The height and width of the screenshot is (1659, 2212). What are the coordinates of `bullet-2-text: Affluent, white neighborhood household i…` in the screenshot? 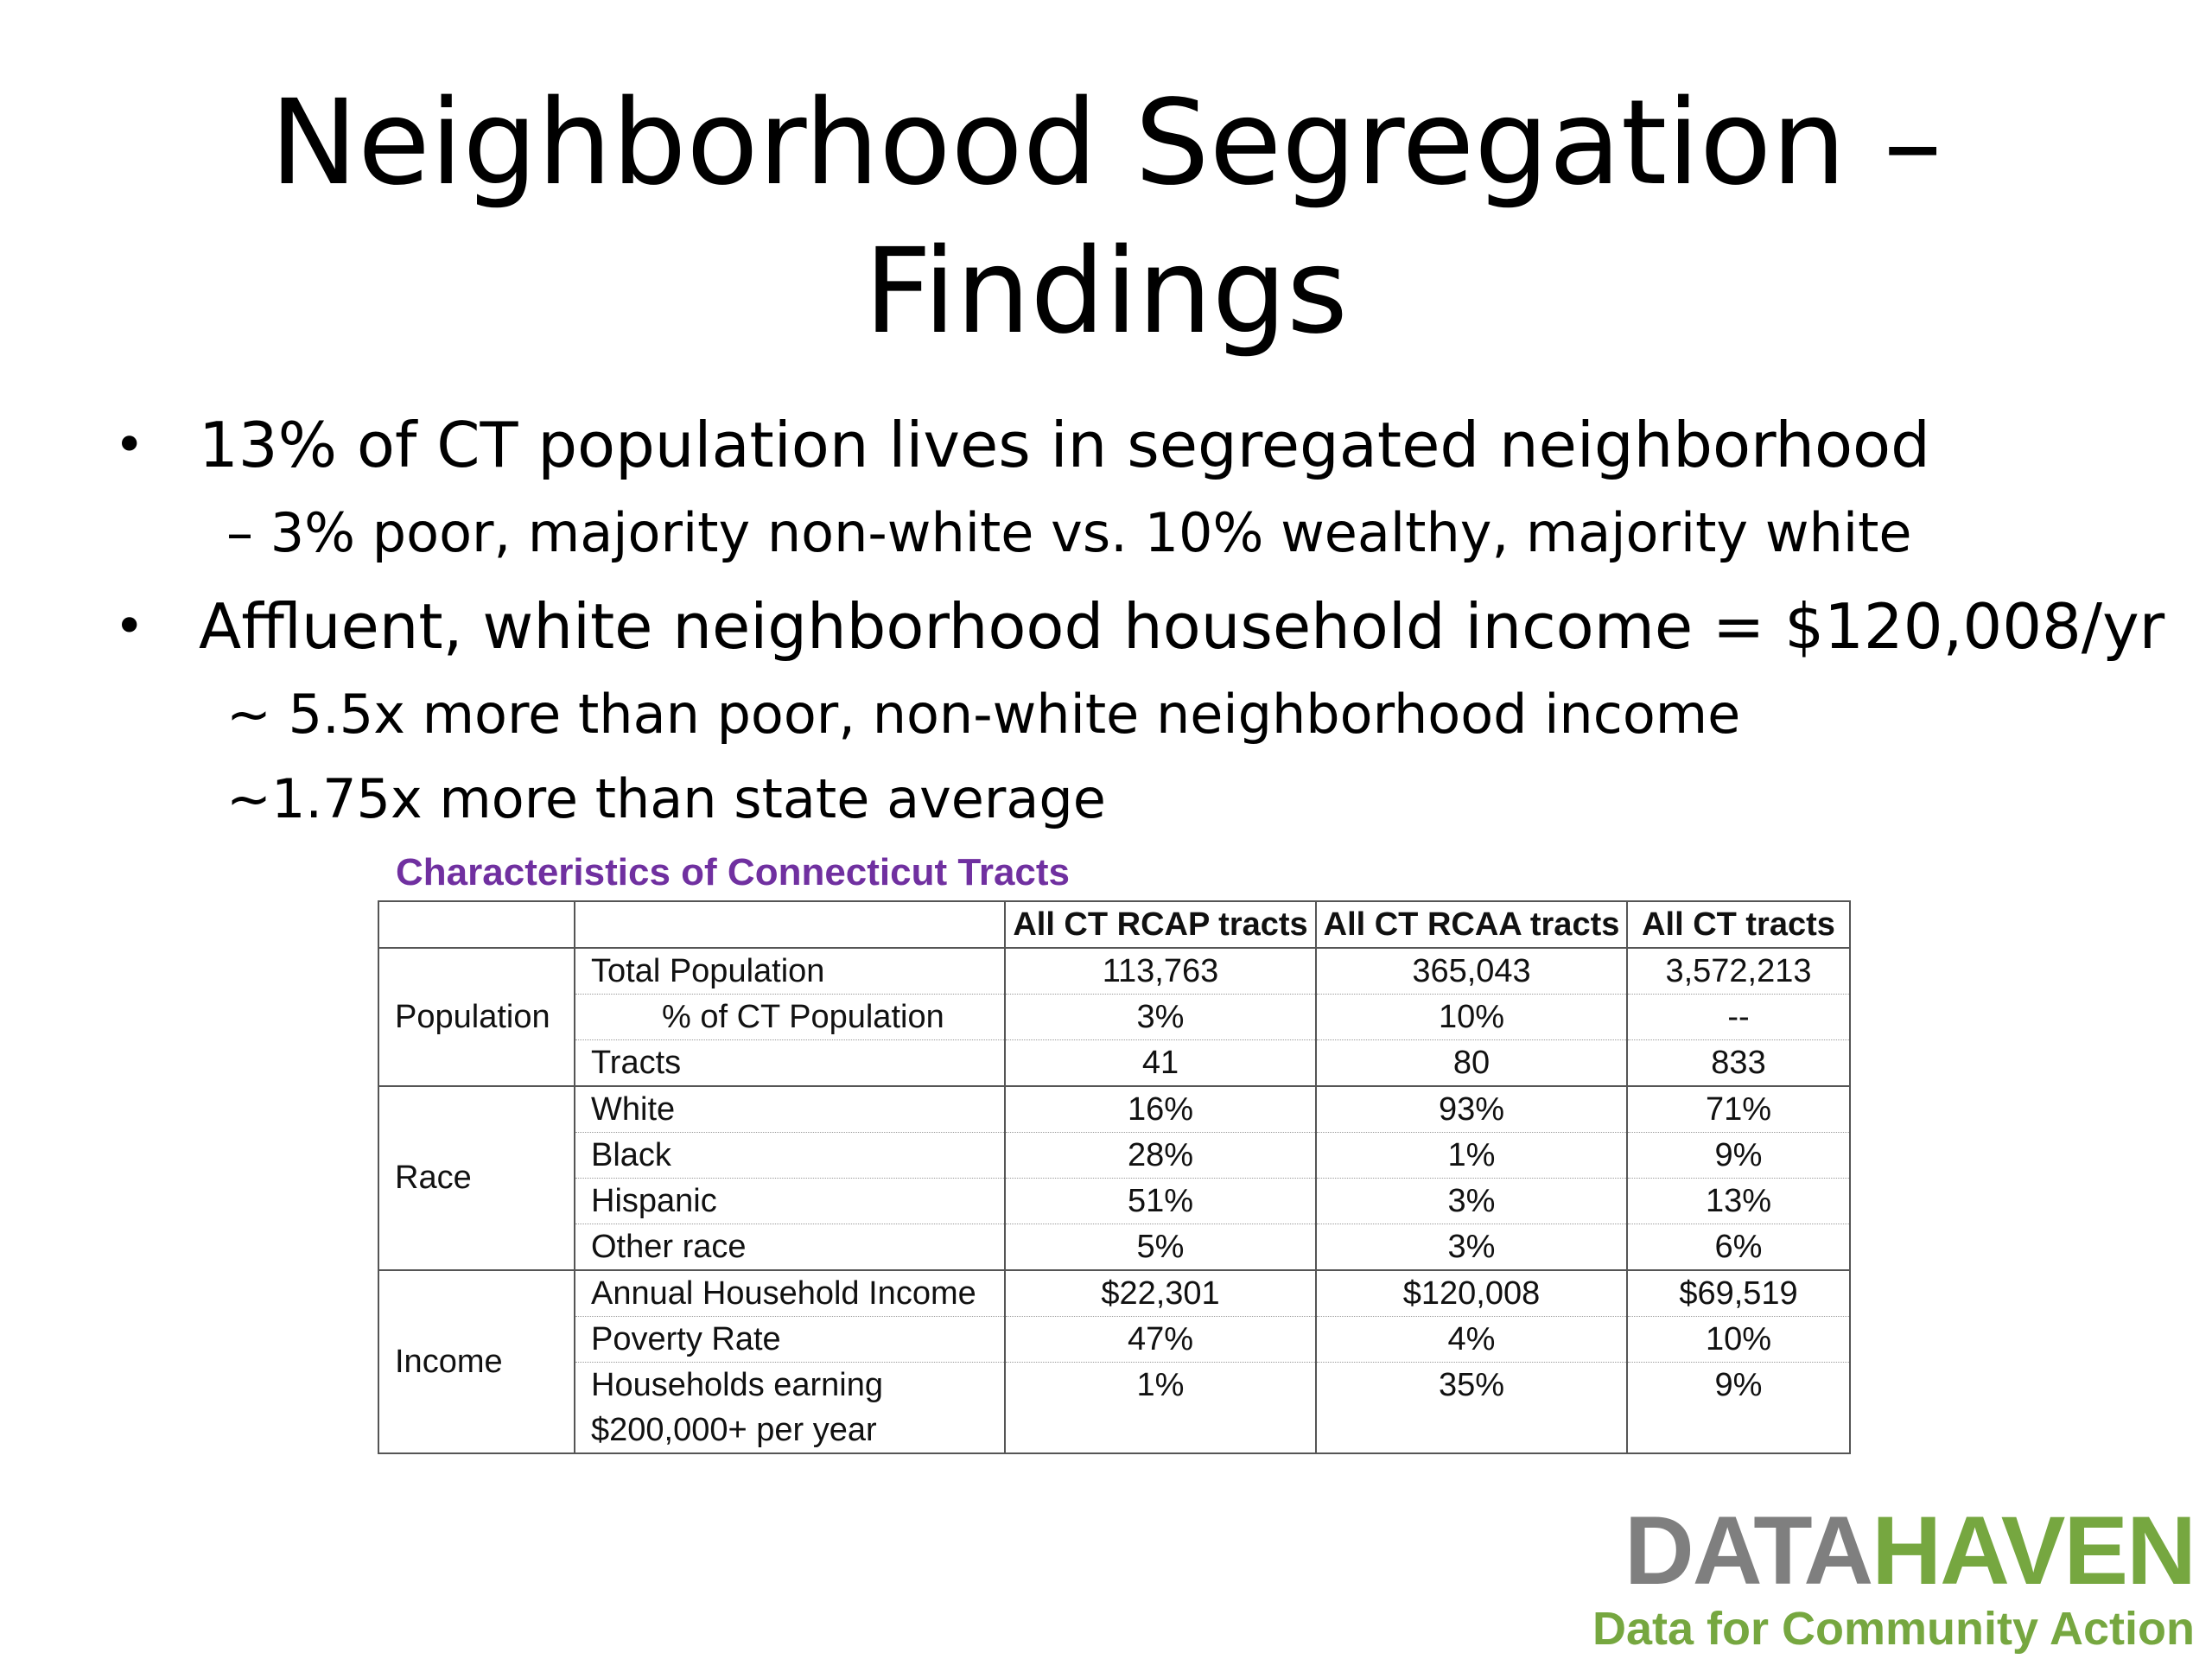 It's located at (1182, 626).